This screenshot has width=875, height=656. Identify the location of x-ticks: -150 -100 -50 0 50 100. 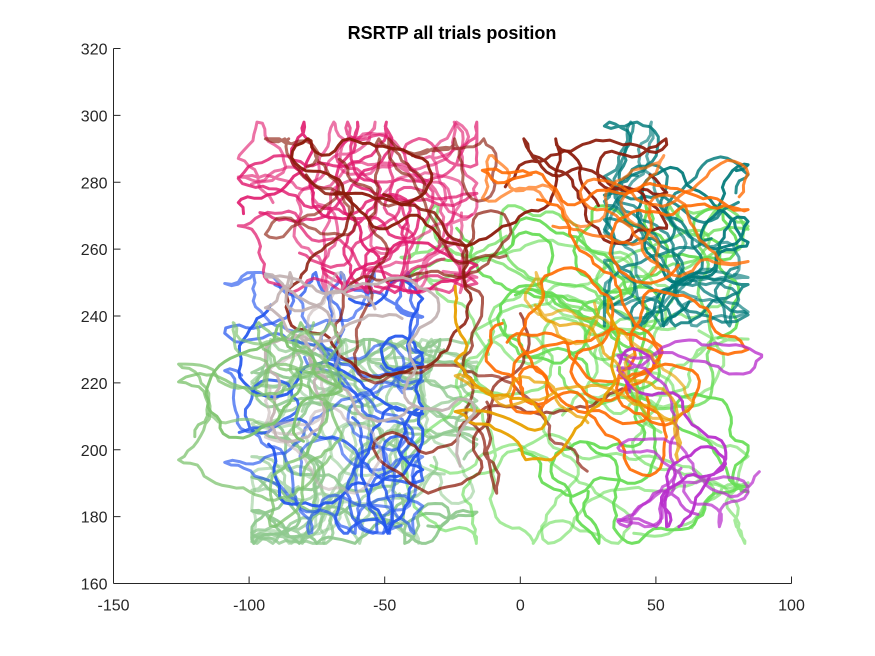
(451, 595).